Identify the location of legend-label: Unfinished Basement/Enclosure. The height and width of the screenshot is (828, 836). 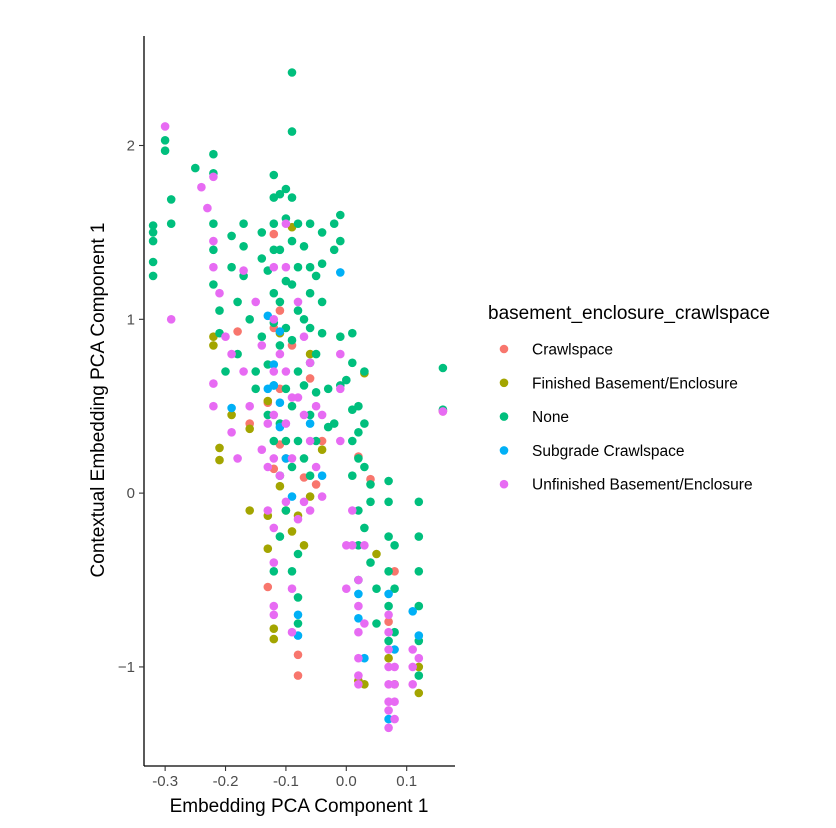
(642, 485).